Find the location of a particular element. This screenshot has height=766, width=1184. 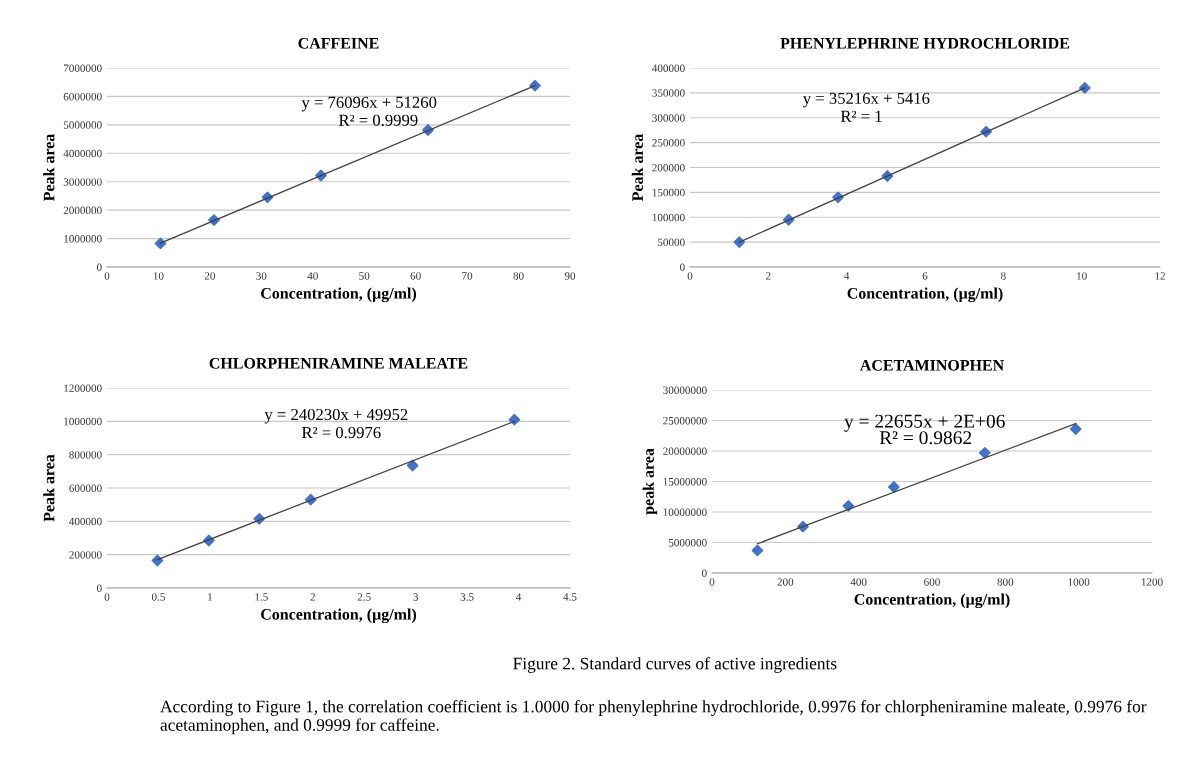

x-tick-label: 6 is located at coordinates (925, 276).